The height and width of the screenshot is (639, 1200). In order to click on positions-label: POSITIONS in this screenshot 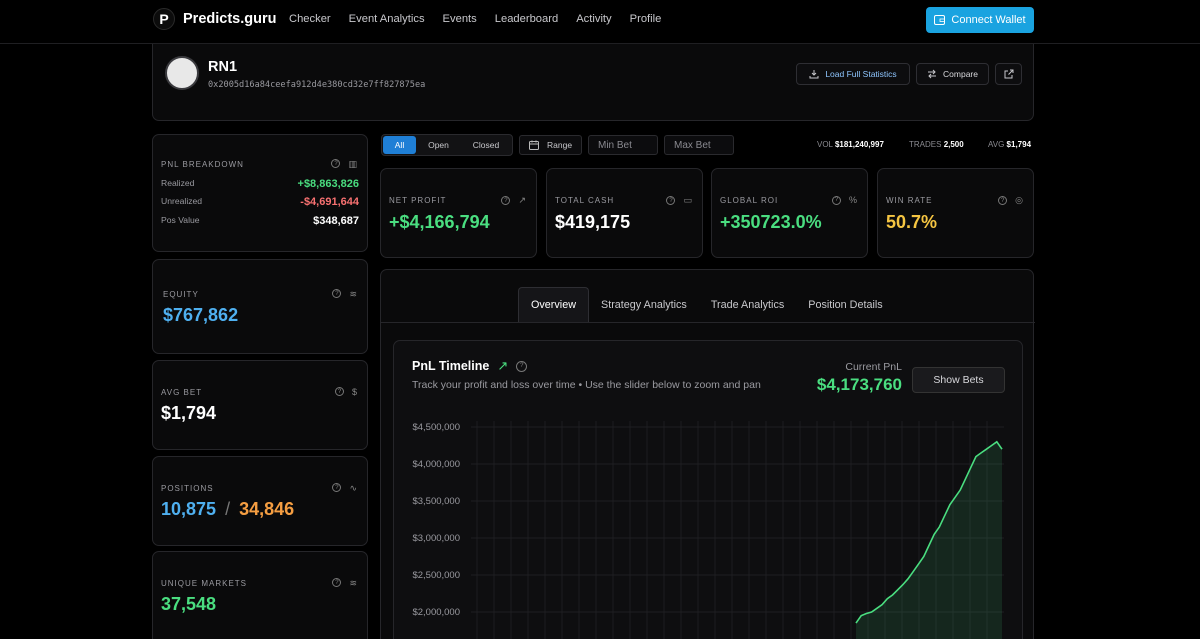, I will do `click(187, 488)`.